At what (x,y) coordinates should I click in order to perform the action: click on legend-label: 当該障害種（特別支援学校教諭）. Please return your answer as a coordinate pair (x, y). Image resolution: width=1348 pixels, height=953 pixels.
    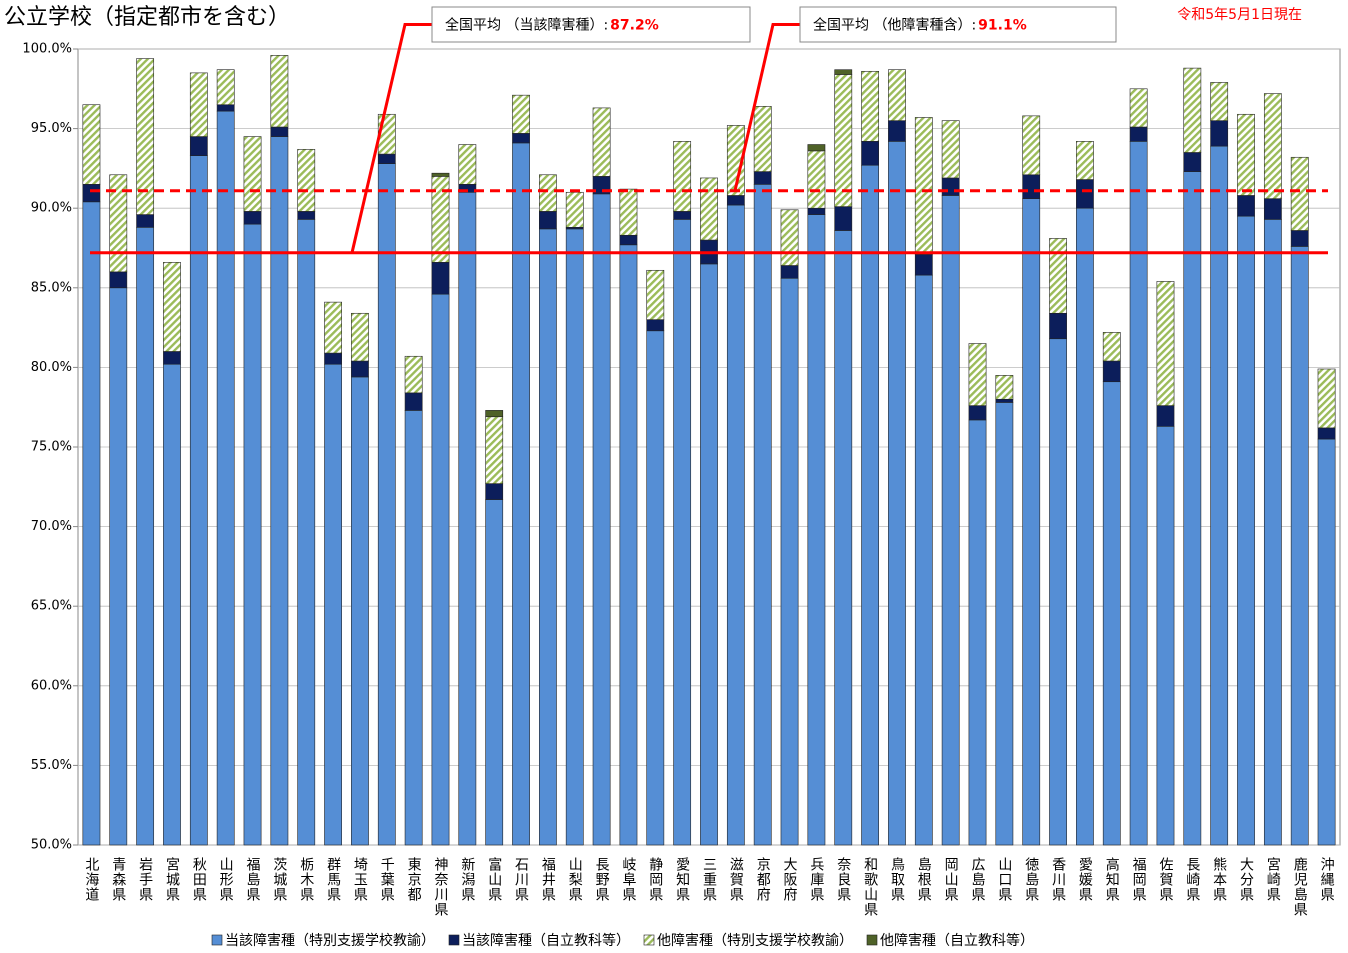
    Looking at the image, I should click on (330, 940).